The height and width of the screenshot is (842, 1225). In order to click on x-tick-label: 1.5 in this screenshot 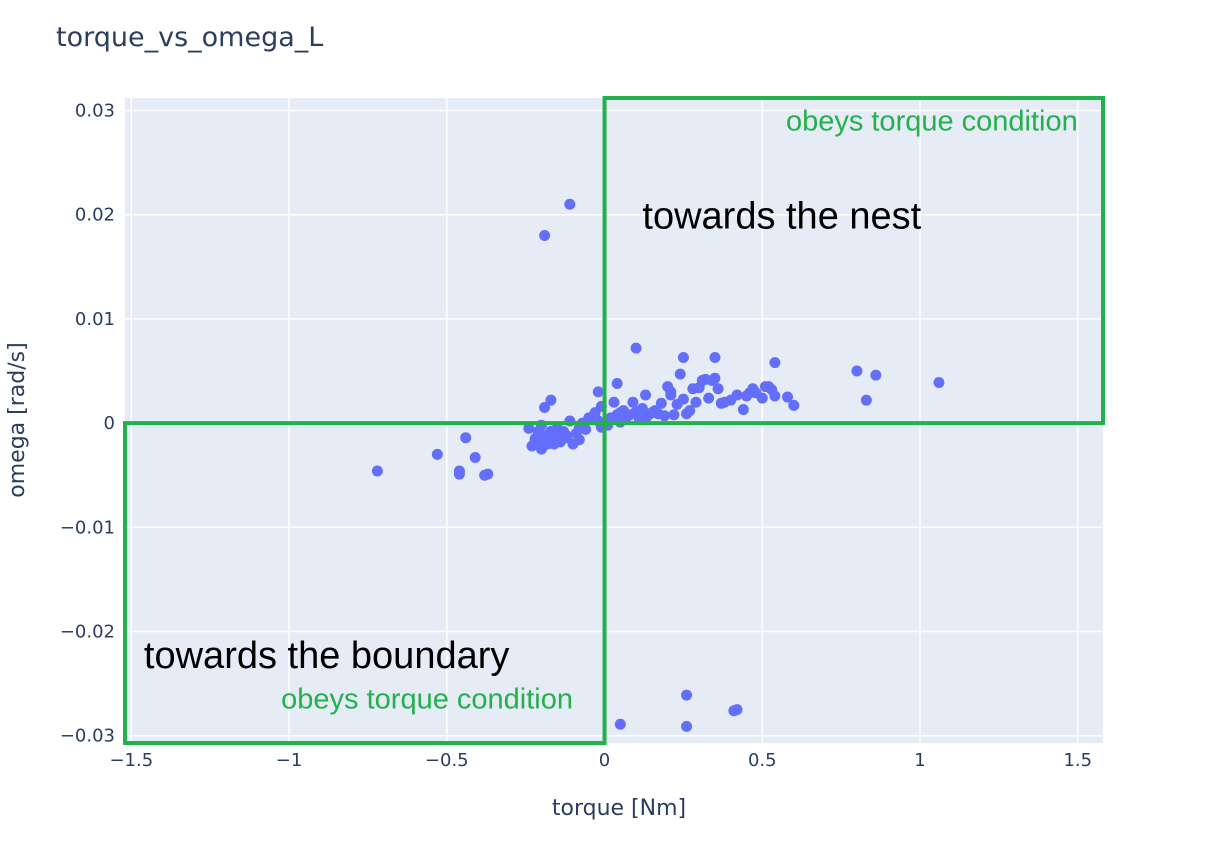, I will do `click(1077, 760)`.